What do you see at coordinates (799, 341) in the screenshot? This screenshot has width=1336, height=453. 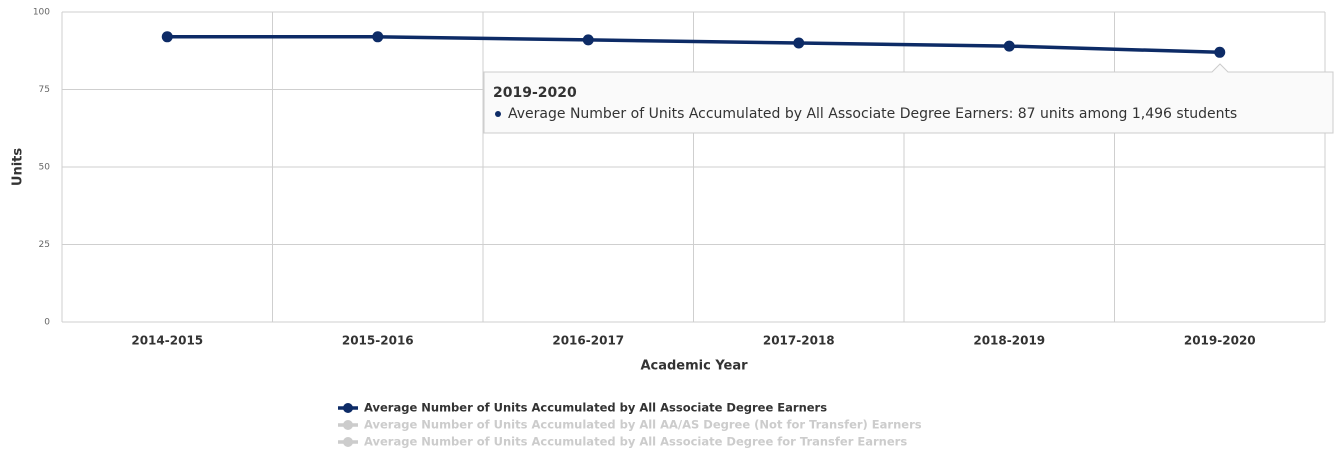 I see `x-tick-label: 2017-2018` at bounding box center [799, 341].